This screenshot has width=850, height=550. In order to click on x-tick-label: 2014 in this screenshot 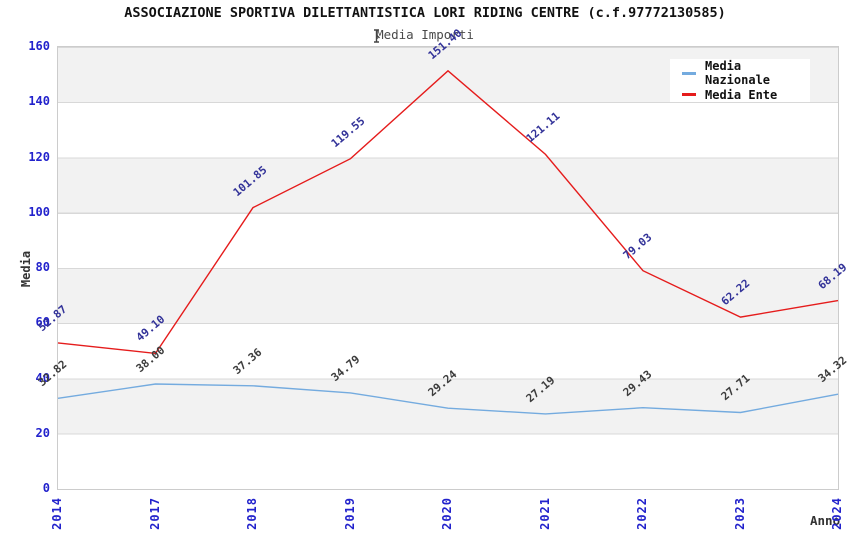, I will do `click(57, 513)`.